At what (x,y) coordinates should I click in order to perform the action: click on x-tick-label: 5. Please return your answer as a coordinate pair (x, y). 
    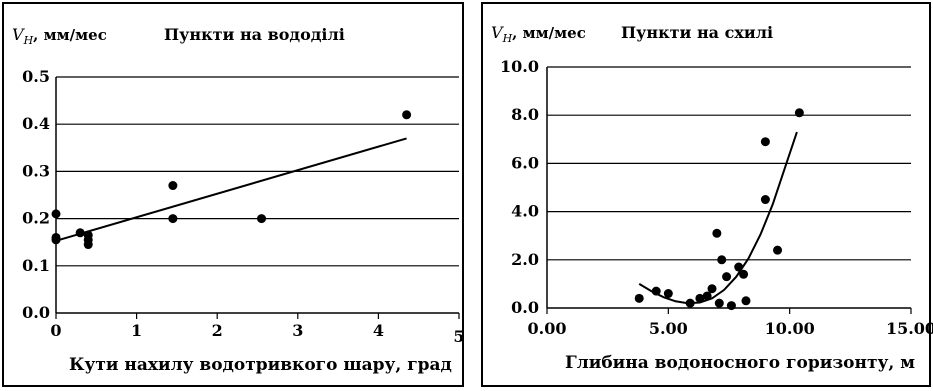
    Looking at the image, I should click on (458, 336).